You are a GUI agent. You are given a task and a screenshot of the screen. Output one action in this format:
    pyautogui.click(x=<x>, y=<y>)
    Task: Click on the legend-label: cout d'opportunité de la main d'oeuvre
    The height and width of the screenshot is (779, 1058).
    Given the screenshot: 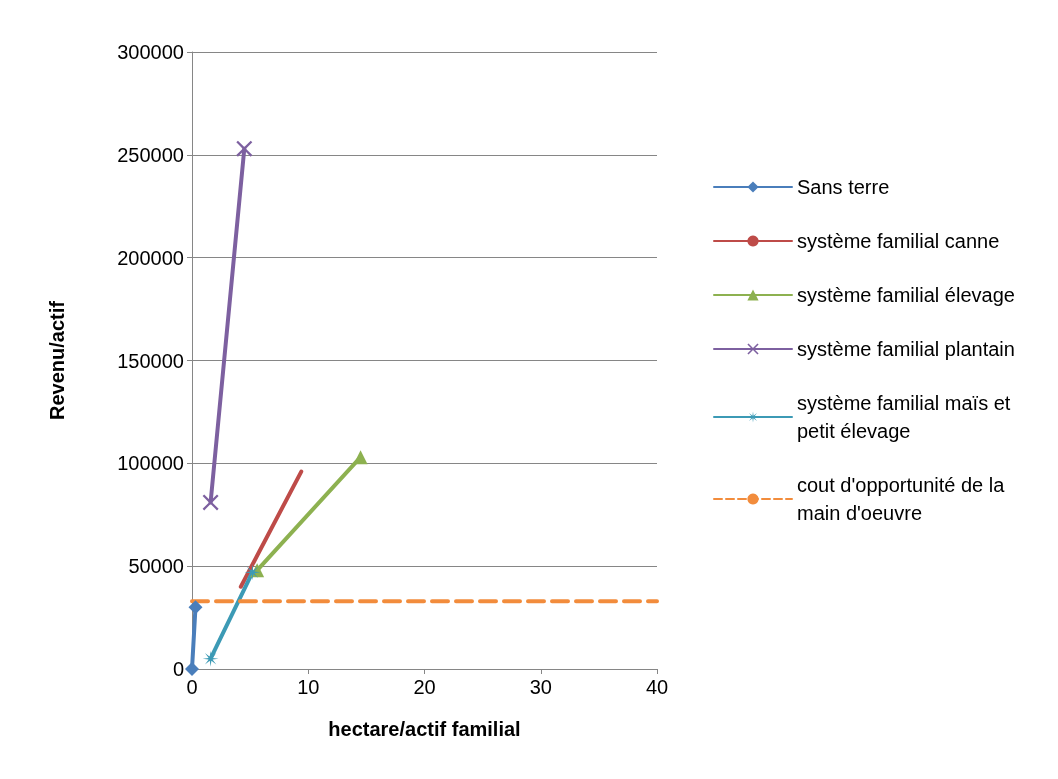 What is the action you would take?
    pyautogui.click(x=903, y=499)
    